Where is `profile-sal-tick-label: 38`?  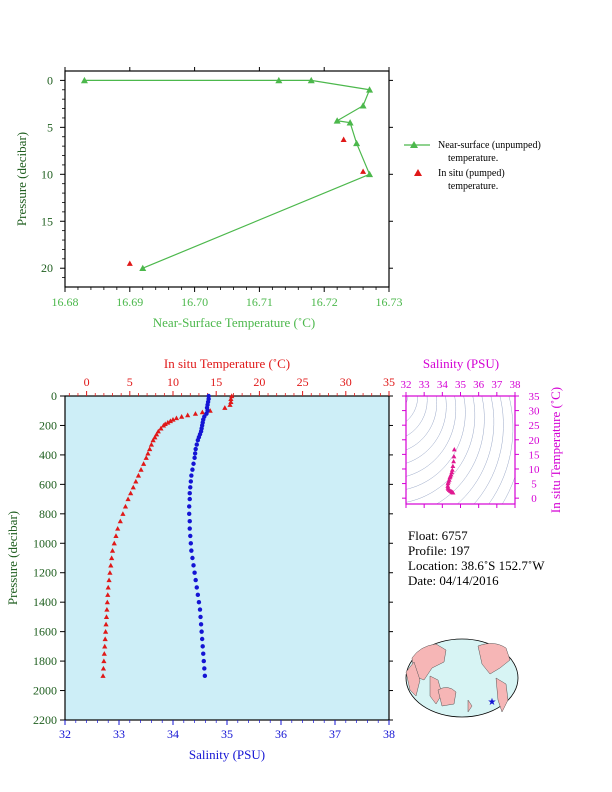
profile-sal-tick-label: 38 is located at coordinates (389, 734).